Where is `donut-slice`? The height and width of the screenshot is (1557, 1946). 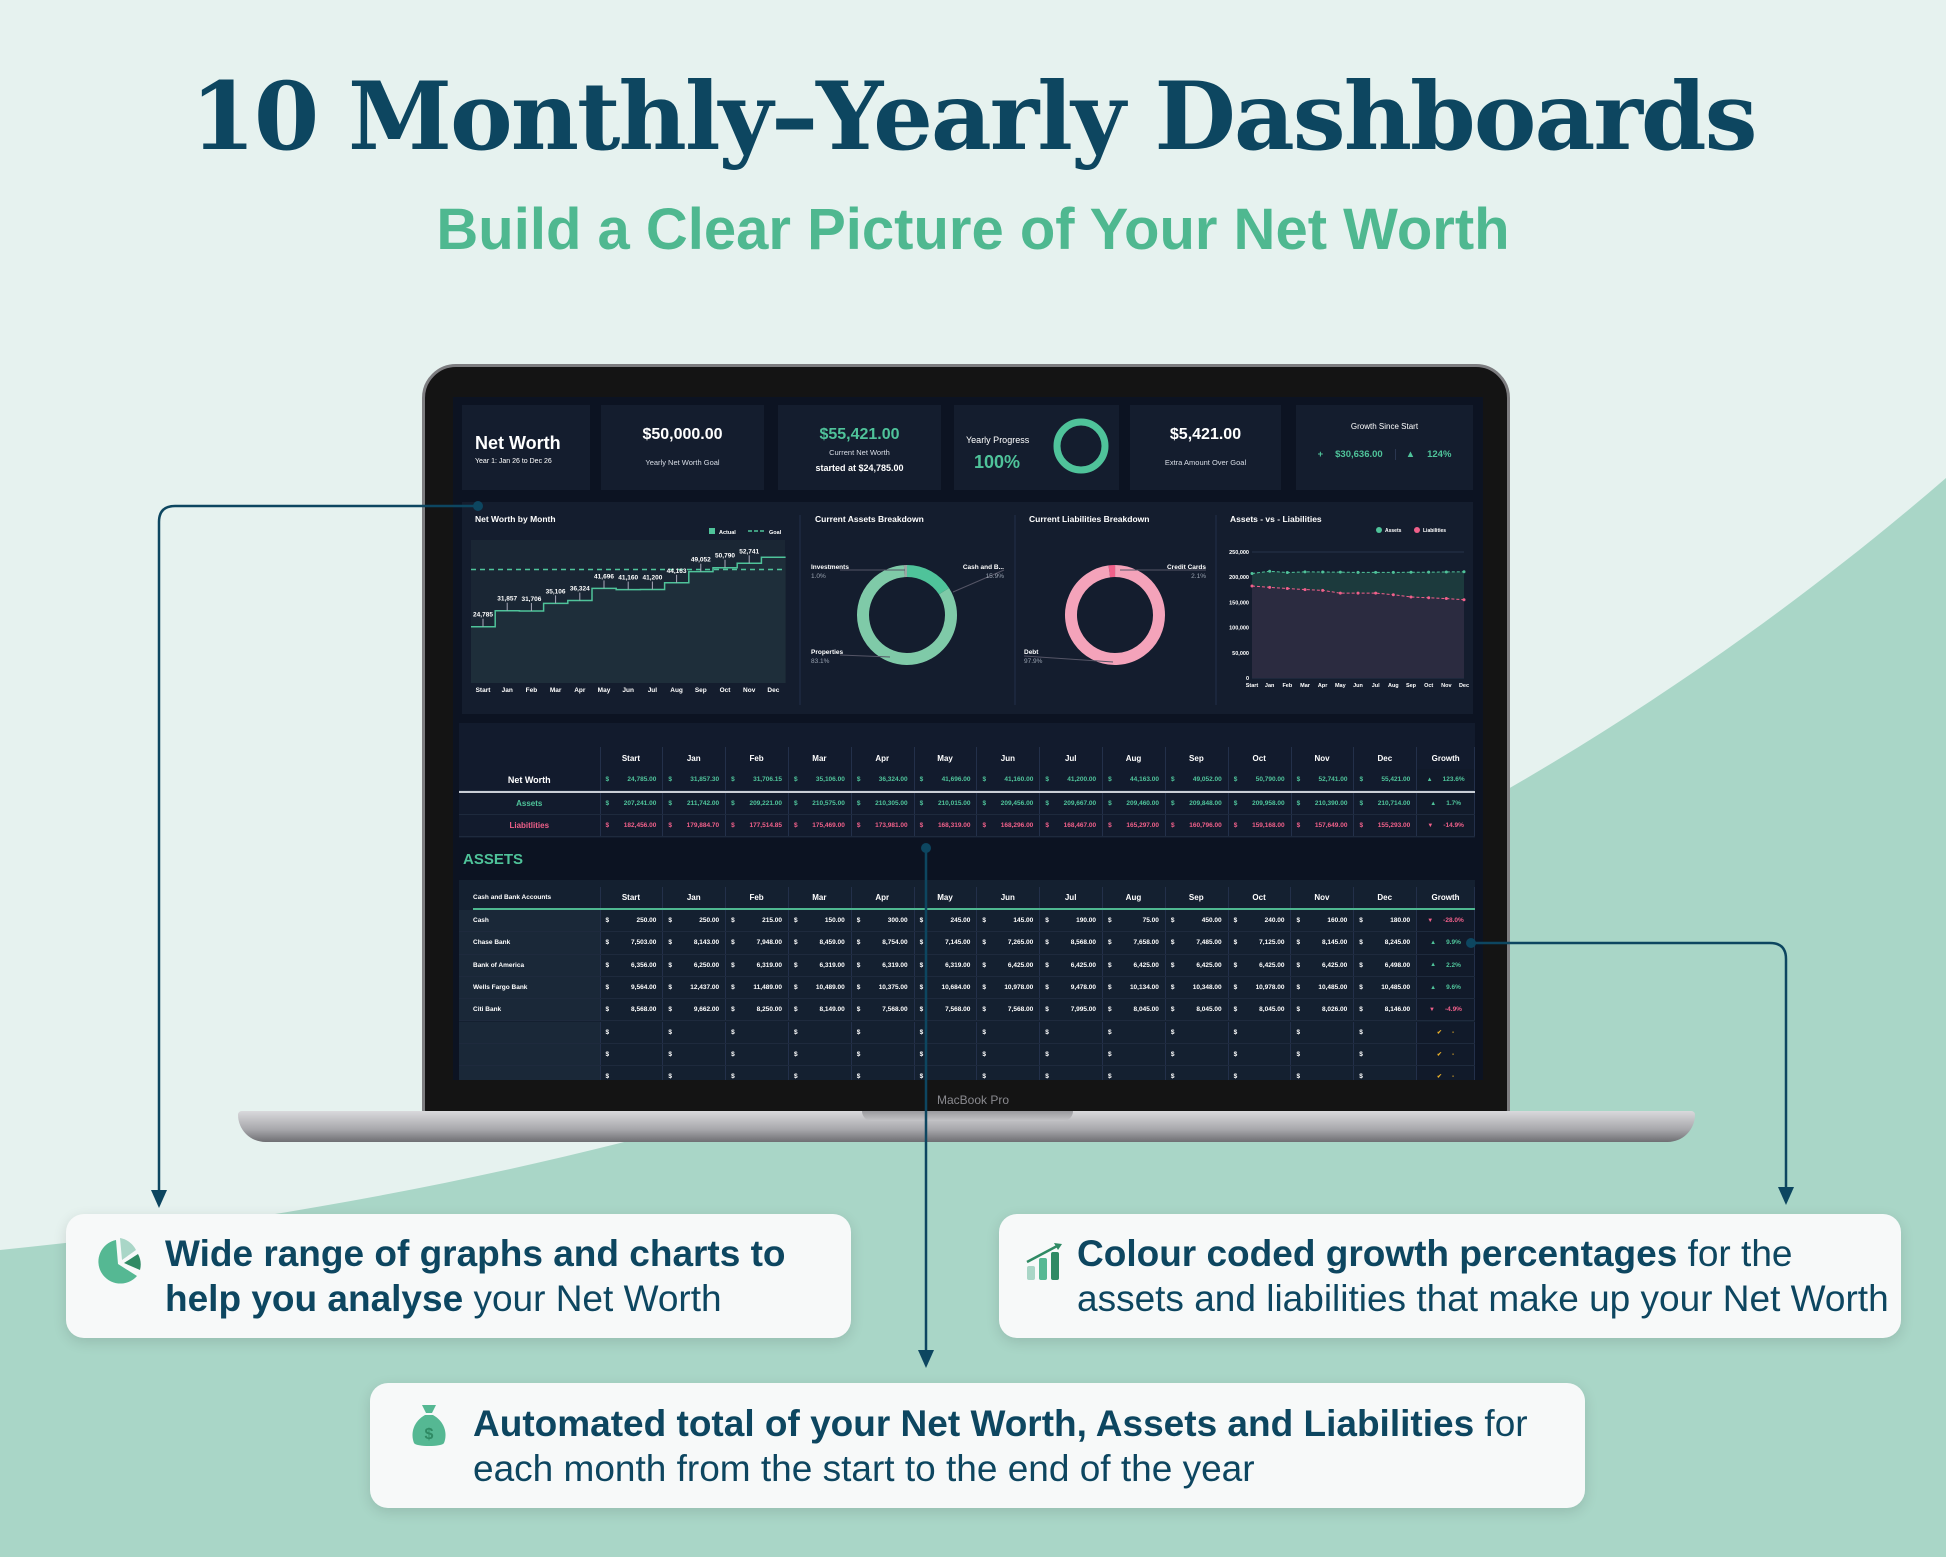 donut-slice is located at coordinates (1115, 615).